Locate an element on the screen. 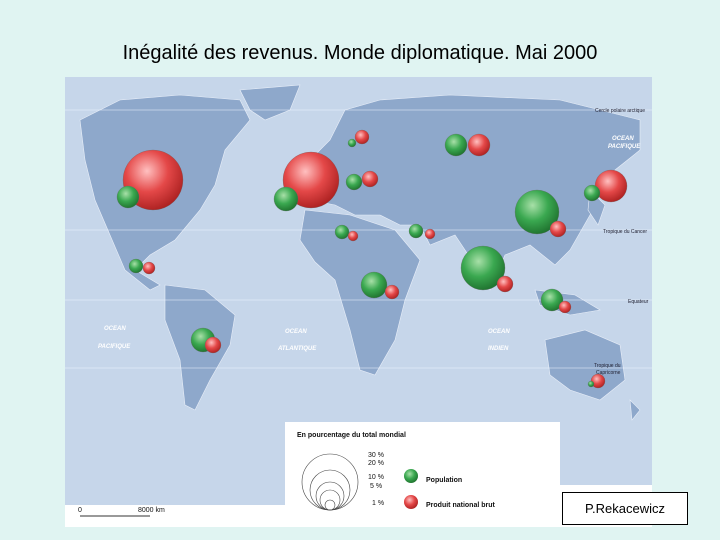  legend-title: En pourcentage du total mondial is located at coordinates (351, 435).